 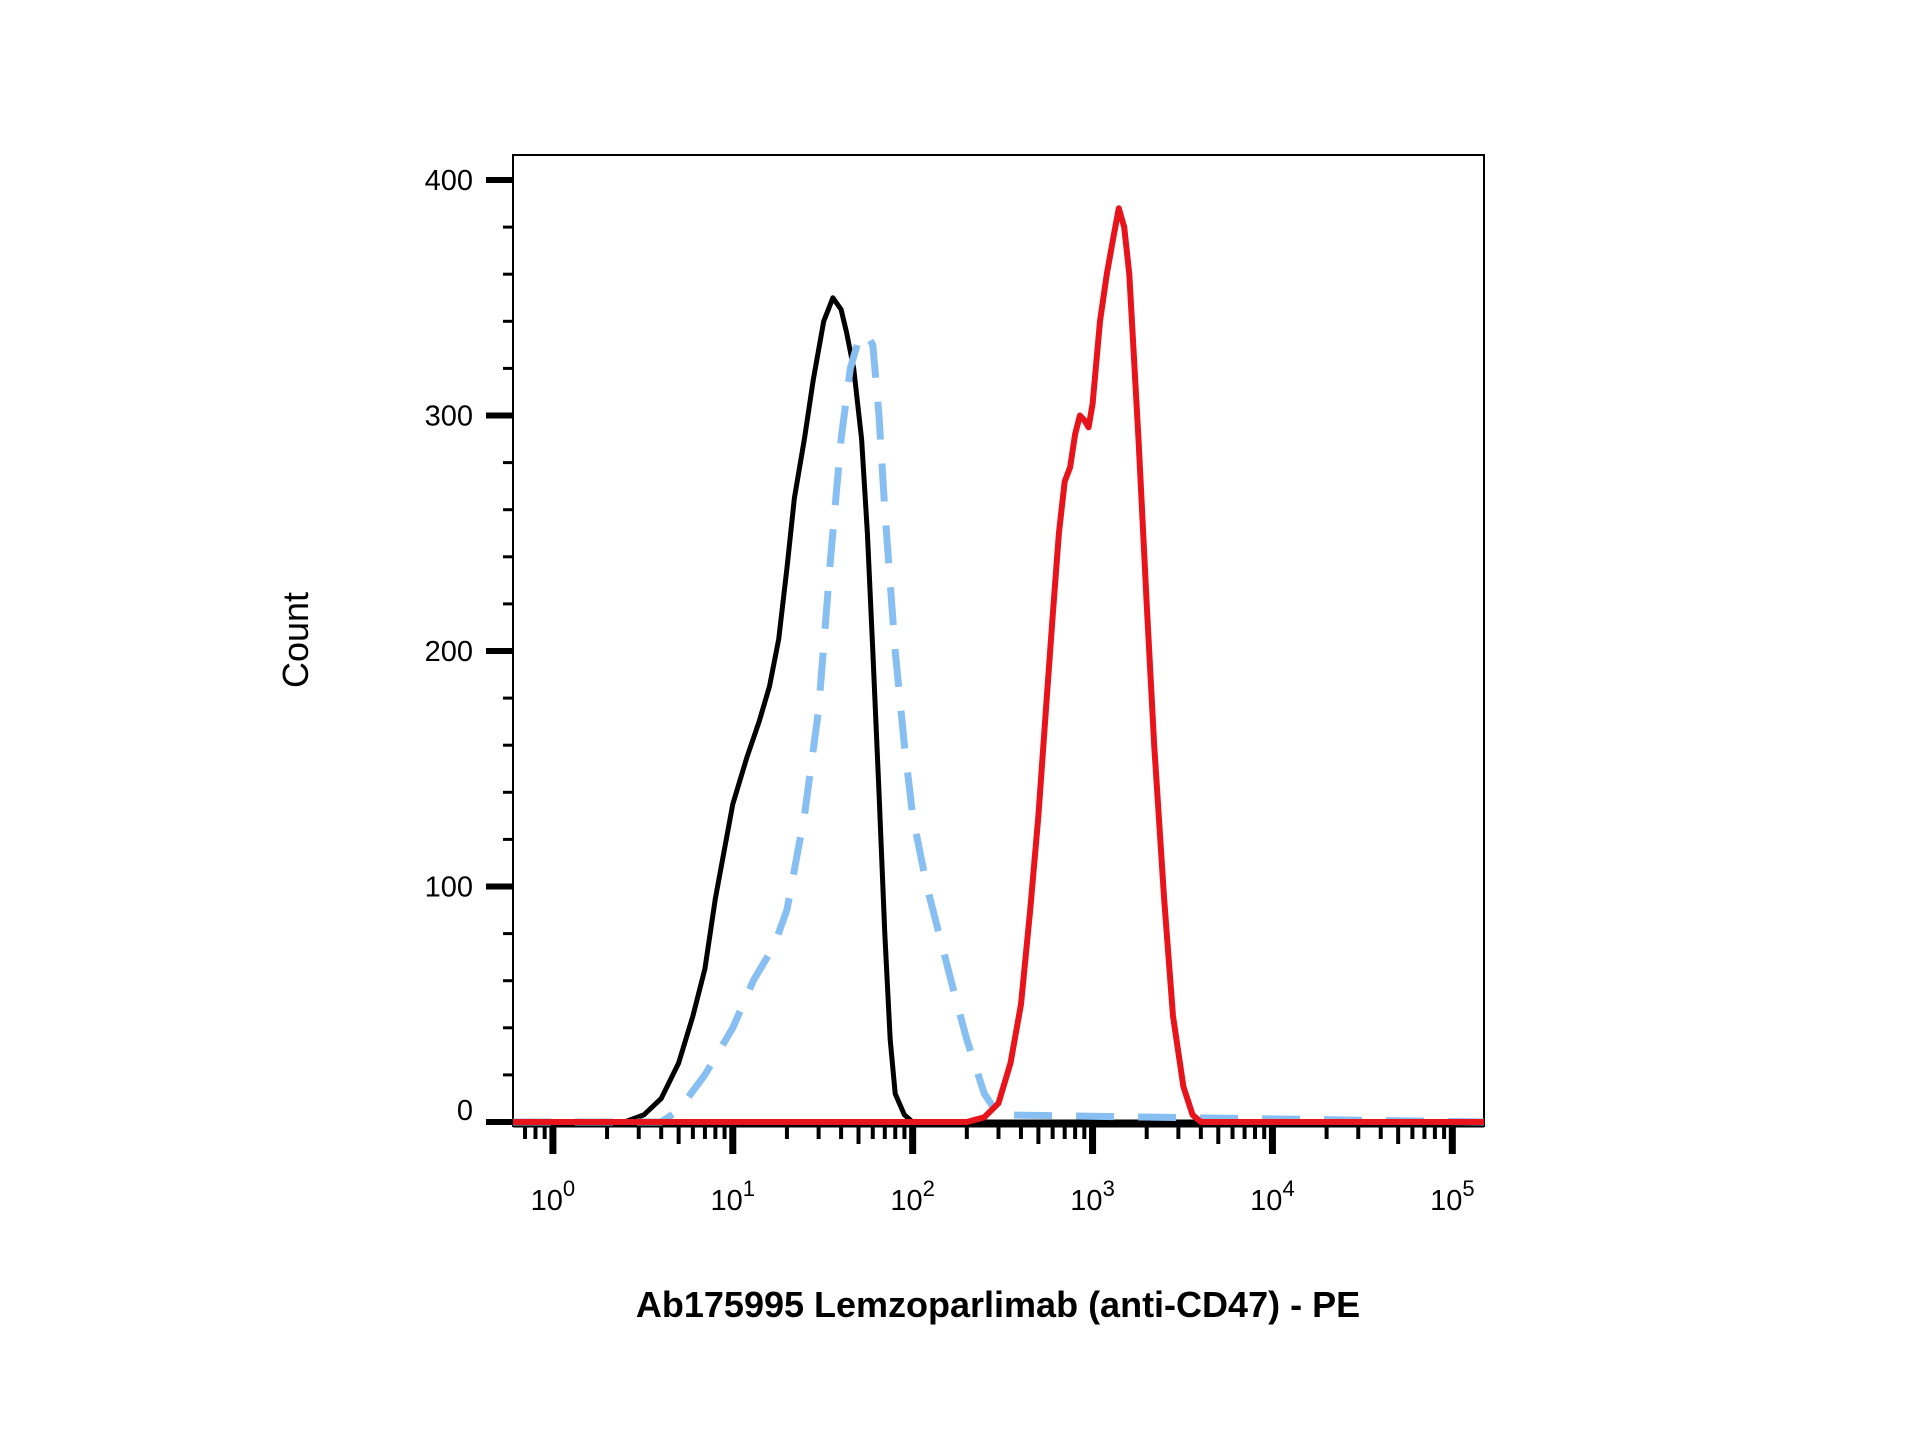 What do you see at coordinates (1092, 1196) in the screenshot?
I see `x-tick-label: 10³` at bounding box center [1092, 1196].